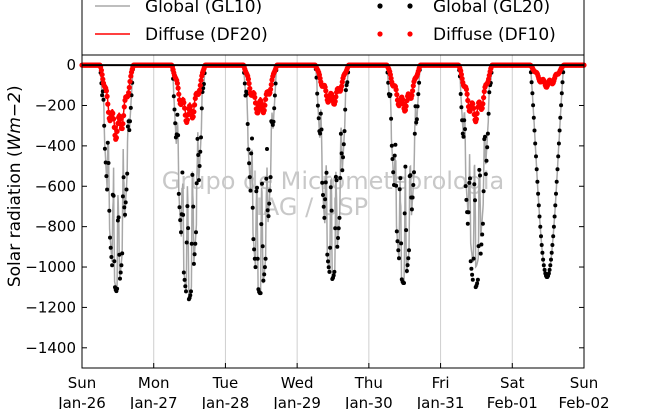  What do you see at coordinates (380, 6) in the screenshot?
I see `legend-dot-swatch` at bounding box center [380, 6].